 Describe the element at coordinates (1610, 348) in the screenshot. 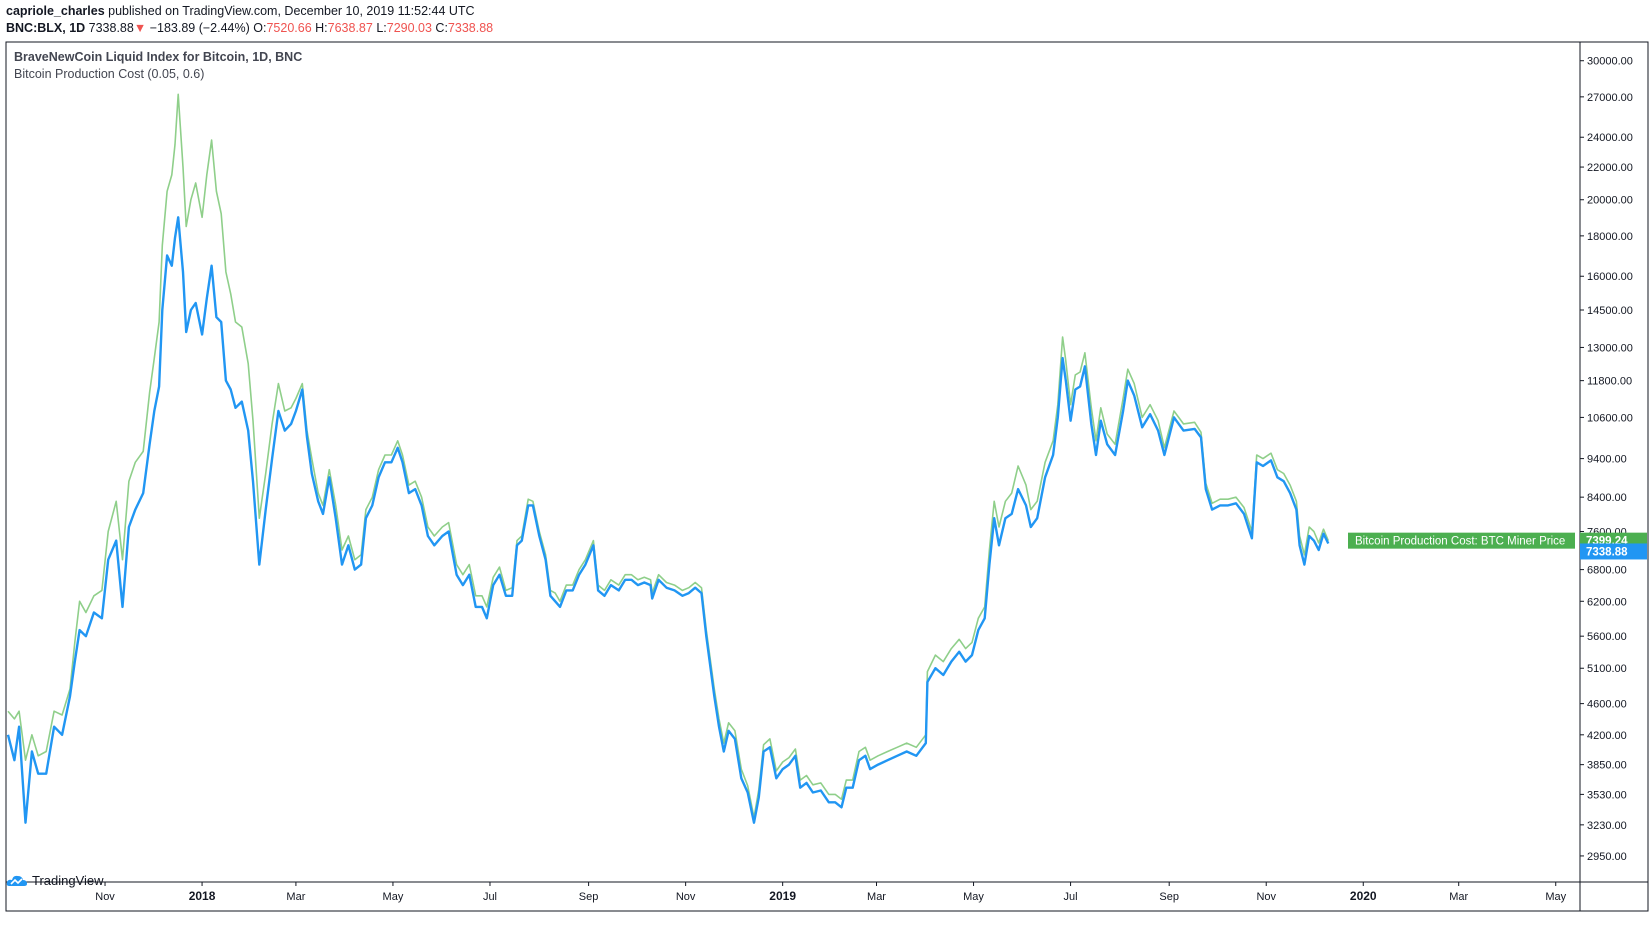

I see `y-tick-label: 13000.00` at that location.